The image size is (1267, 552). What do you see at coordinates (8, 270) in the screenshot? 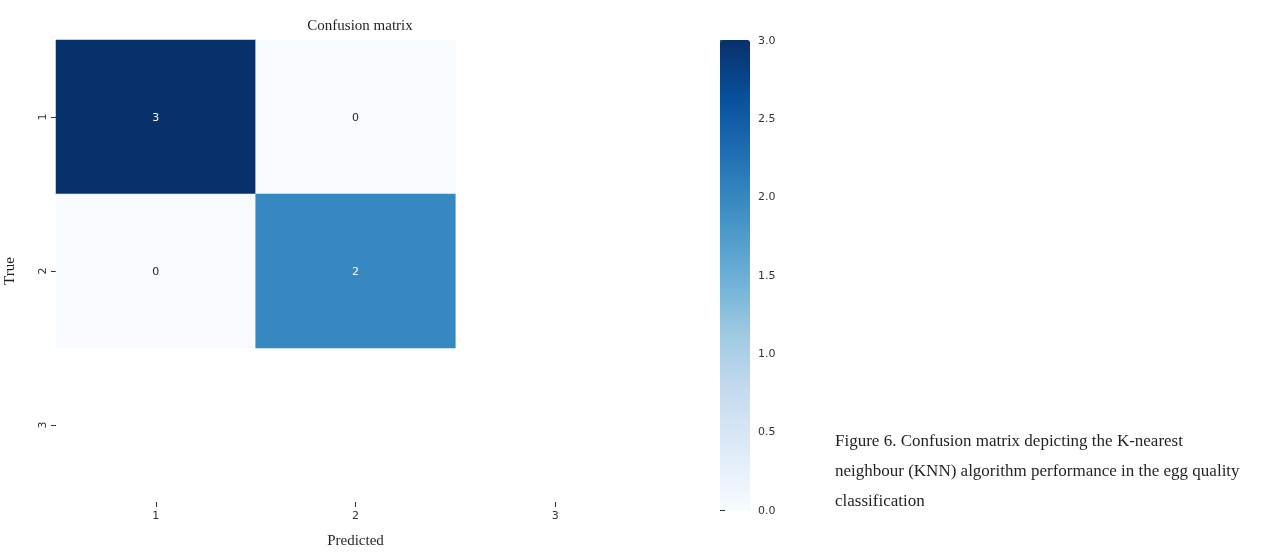
I see `y-axis-title: True` at bounding box center [8, 270].